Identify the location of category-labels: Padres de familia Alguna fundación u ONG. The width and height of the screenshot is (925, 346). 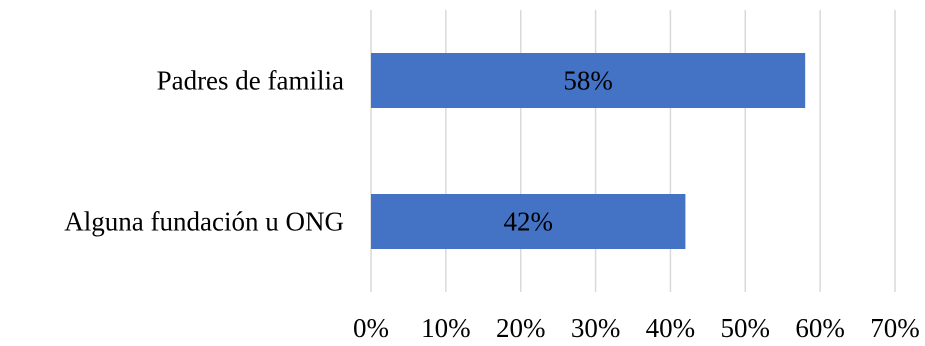
(204, 151).